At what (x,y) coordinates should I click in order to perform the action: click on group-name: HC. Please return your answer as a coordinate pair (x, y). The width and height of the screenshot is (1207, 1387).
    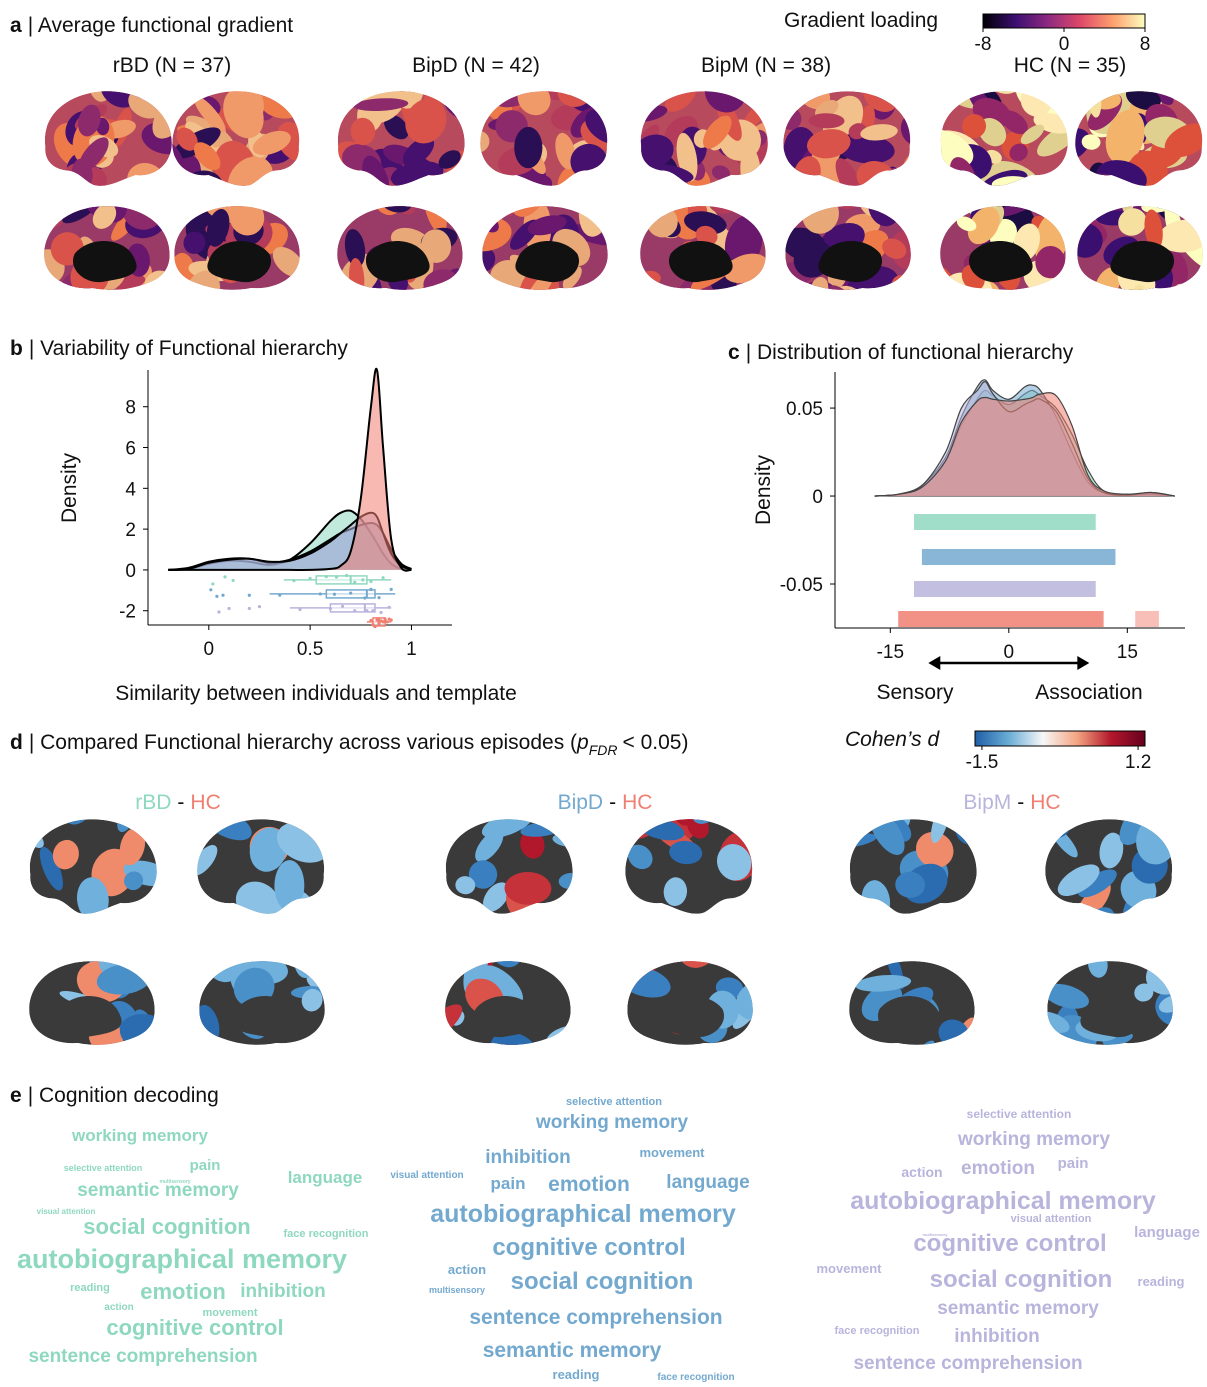
    Looking at the image, I should click on (205, 802).